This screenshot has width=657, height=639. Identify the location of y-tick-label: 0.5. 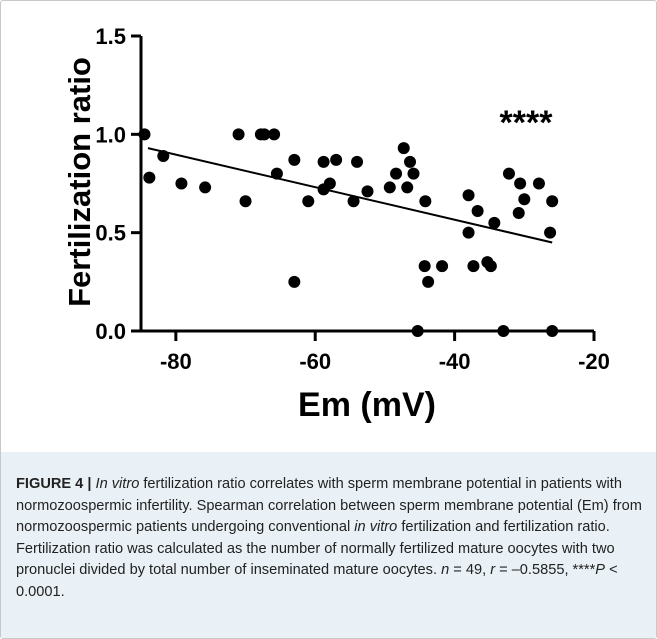
(110, 233).